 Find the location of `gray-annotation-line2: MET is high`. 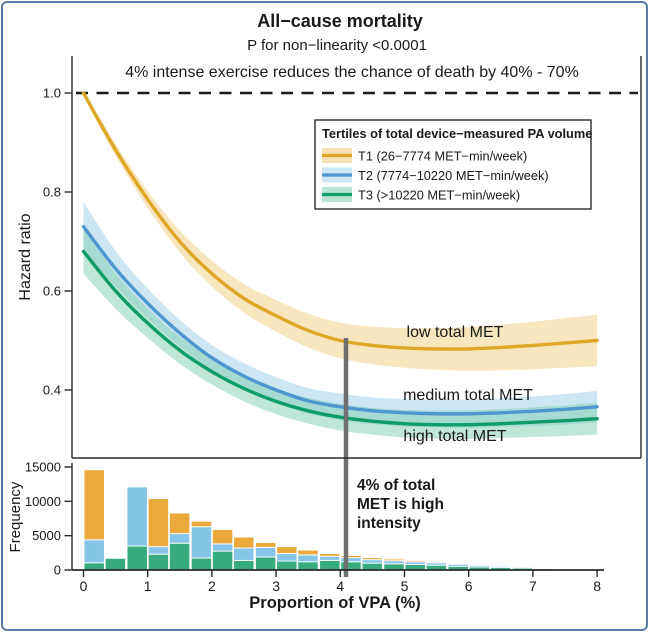

gray-annotation-line2: MET is high is located at coordinates (400, 504).